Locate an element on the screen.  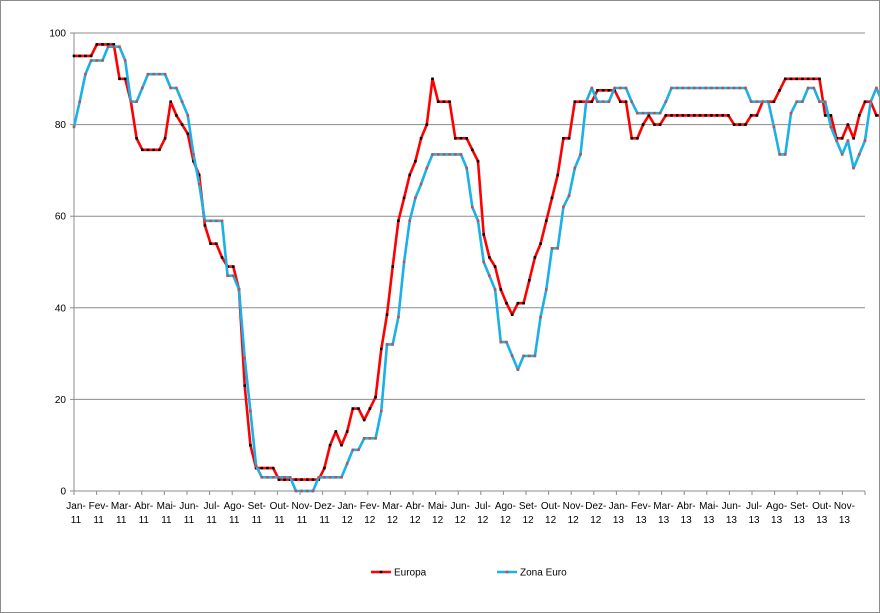
y-tick-label: 40 is located at coordinates (61, 308).